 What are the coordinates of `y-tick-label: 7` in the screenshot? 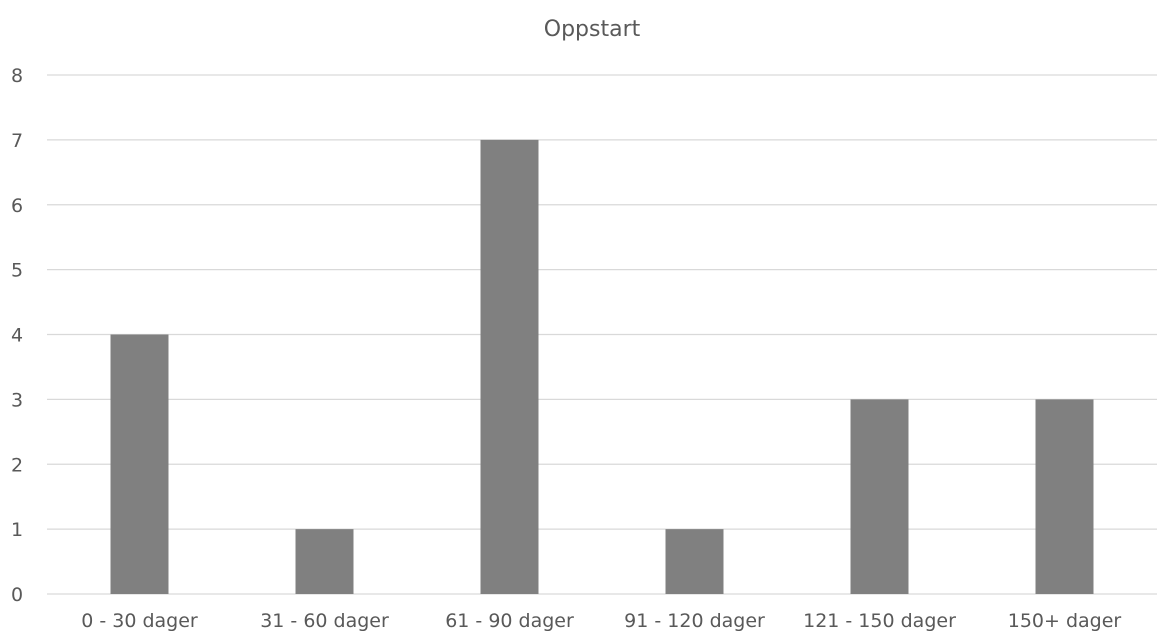 It's located at (17, 141).